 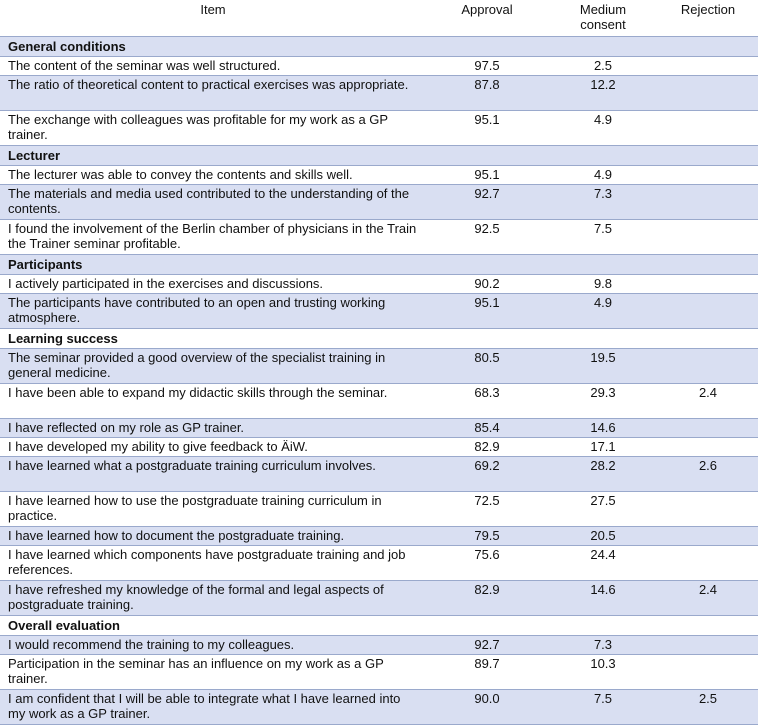 I want to click on approval-cell: 85.4, so click(x=487, y=428).